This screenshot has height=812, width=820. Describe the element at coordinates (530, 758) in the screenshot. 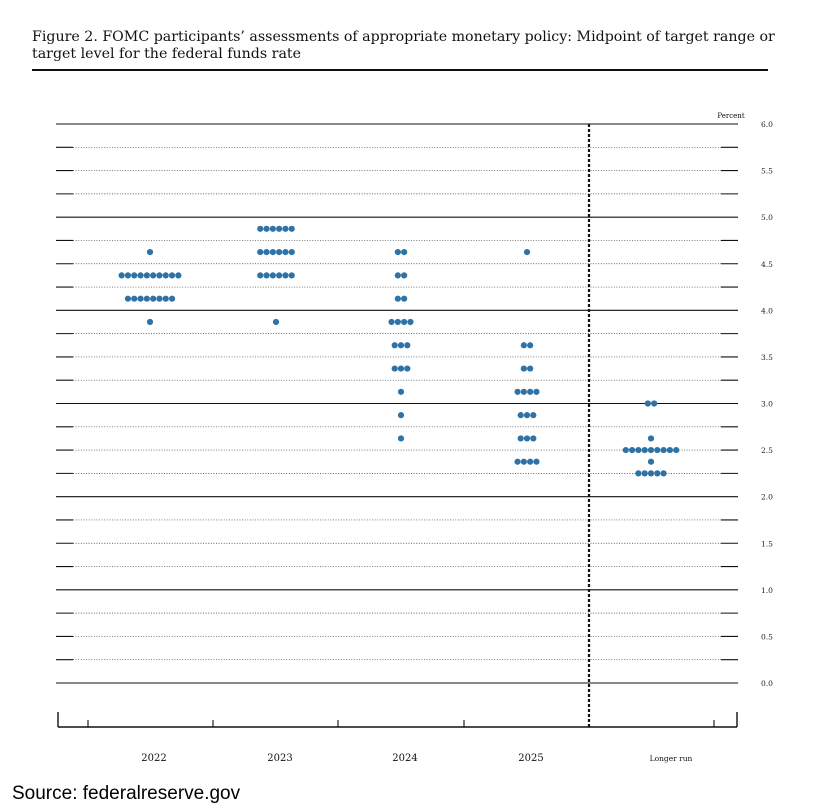

I see `x-tick-label: 2025` at that location.